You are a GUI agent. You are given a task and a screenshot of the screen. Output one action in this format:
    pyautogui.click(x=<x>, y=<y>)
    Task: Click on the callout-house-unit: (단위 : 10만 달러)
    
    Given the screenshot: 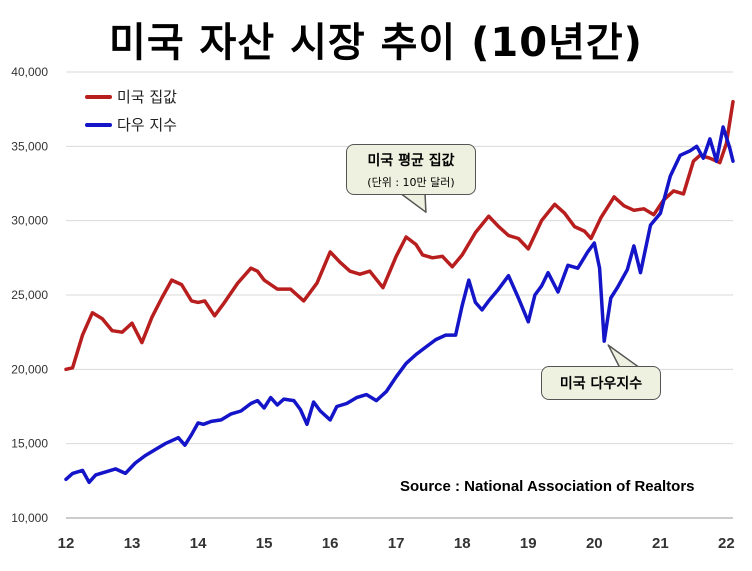 What is the action you would take?
    pyautogui.click(x=411, y=182)
    